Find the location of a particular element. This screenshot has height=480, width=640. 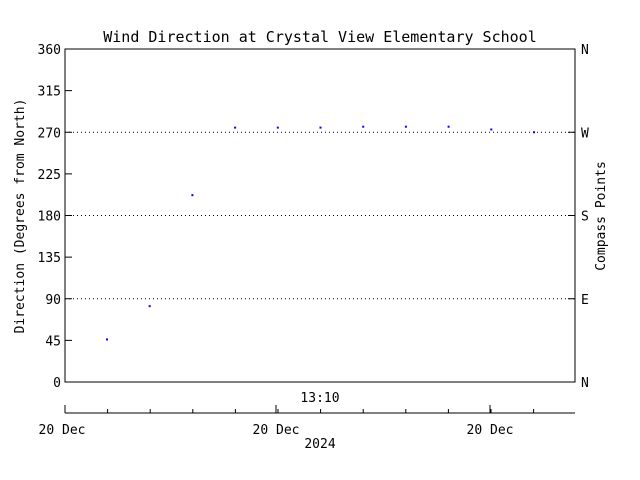

x-time-label: 13:10 is located at coordinates (319, 398).